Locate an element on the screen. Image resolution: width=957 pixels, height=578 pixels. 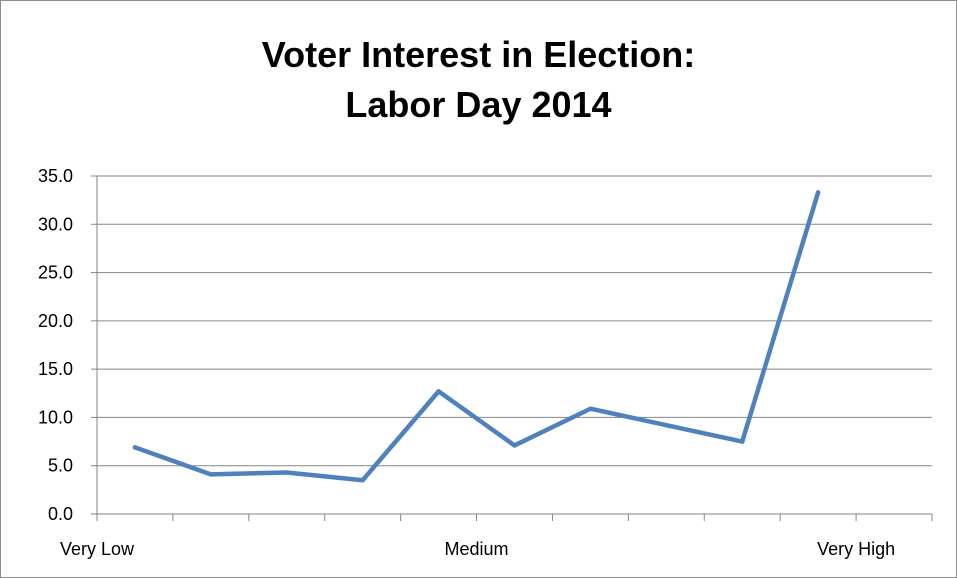
y-tick-label: 15.0 is located at coordinates (55, 369).